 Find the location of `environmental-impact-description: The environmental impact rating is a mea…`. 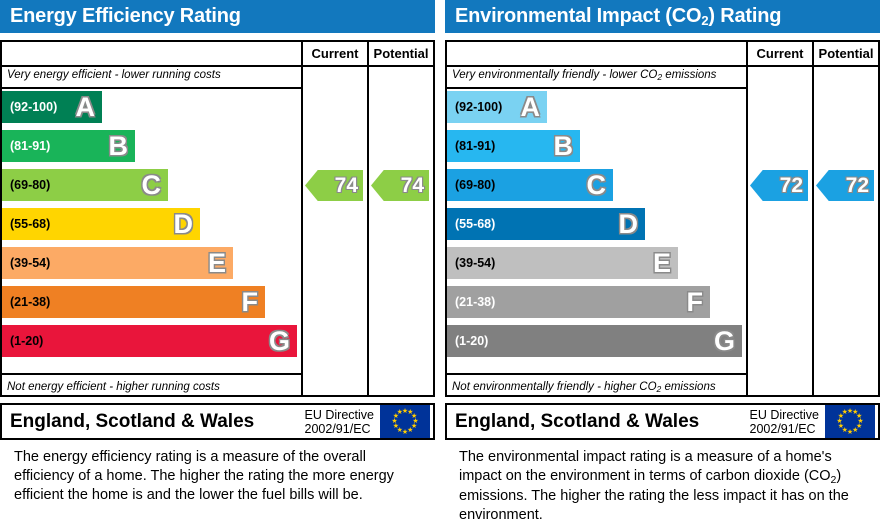

environmental-impact-description: The environmental impact rating is a mea… is located at coordinates (662, 486).